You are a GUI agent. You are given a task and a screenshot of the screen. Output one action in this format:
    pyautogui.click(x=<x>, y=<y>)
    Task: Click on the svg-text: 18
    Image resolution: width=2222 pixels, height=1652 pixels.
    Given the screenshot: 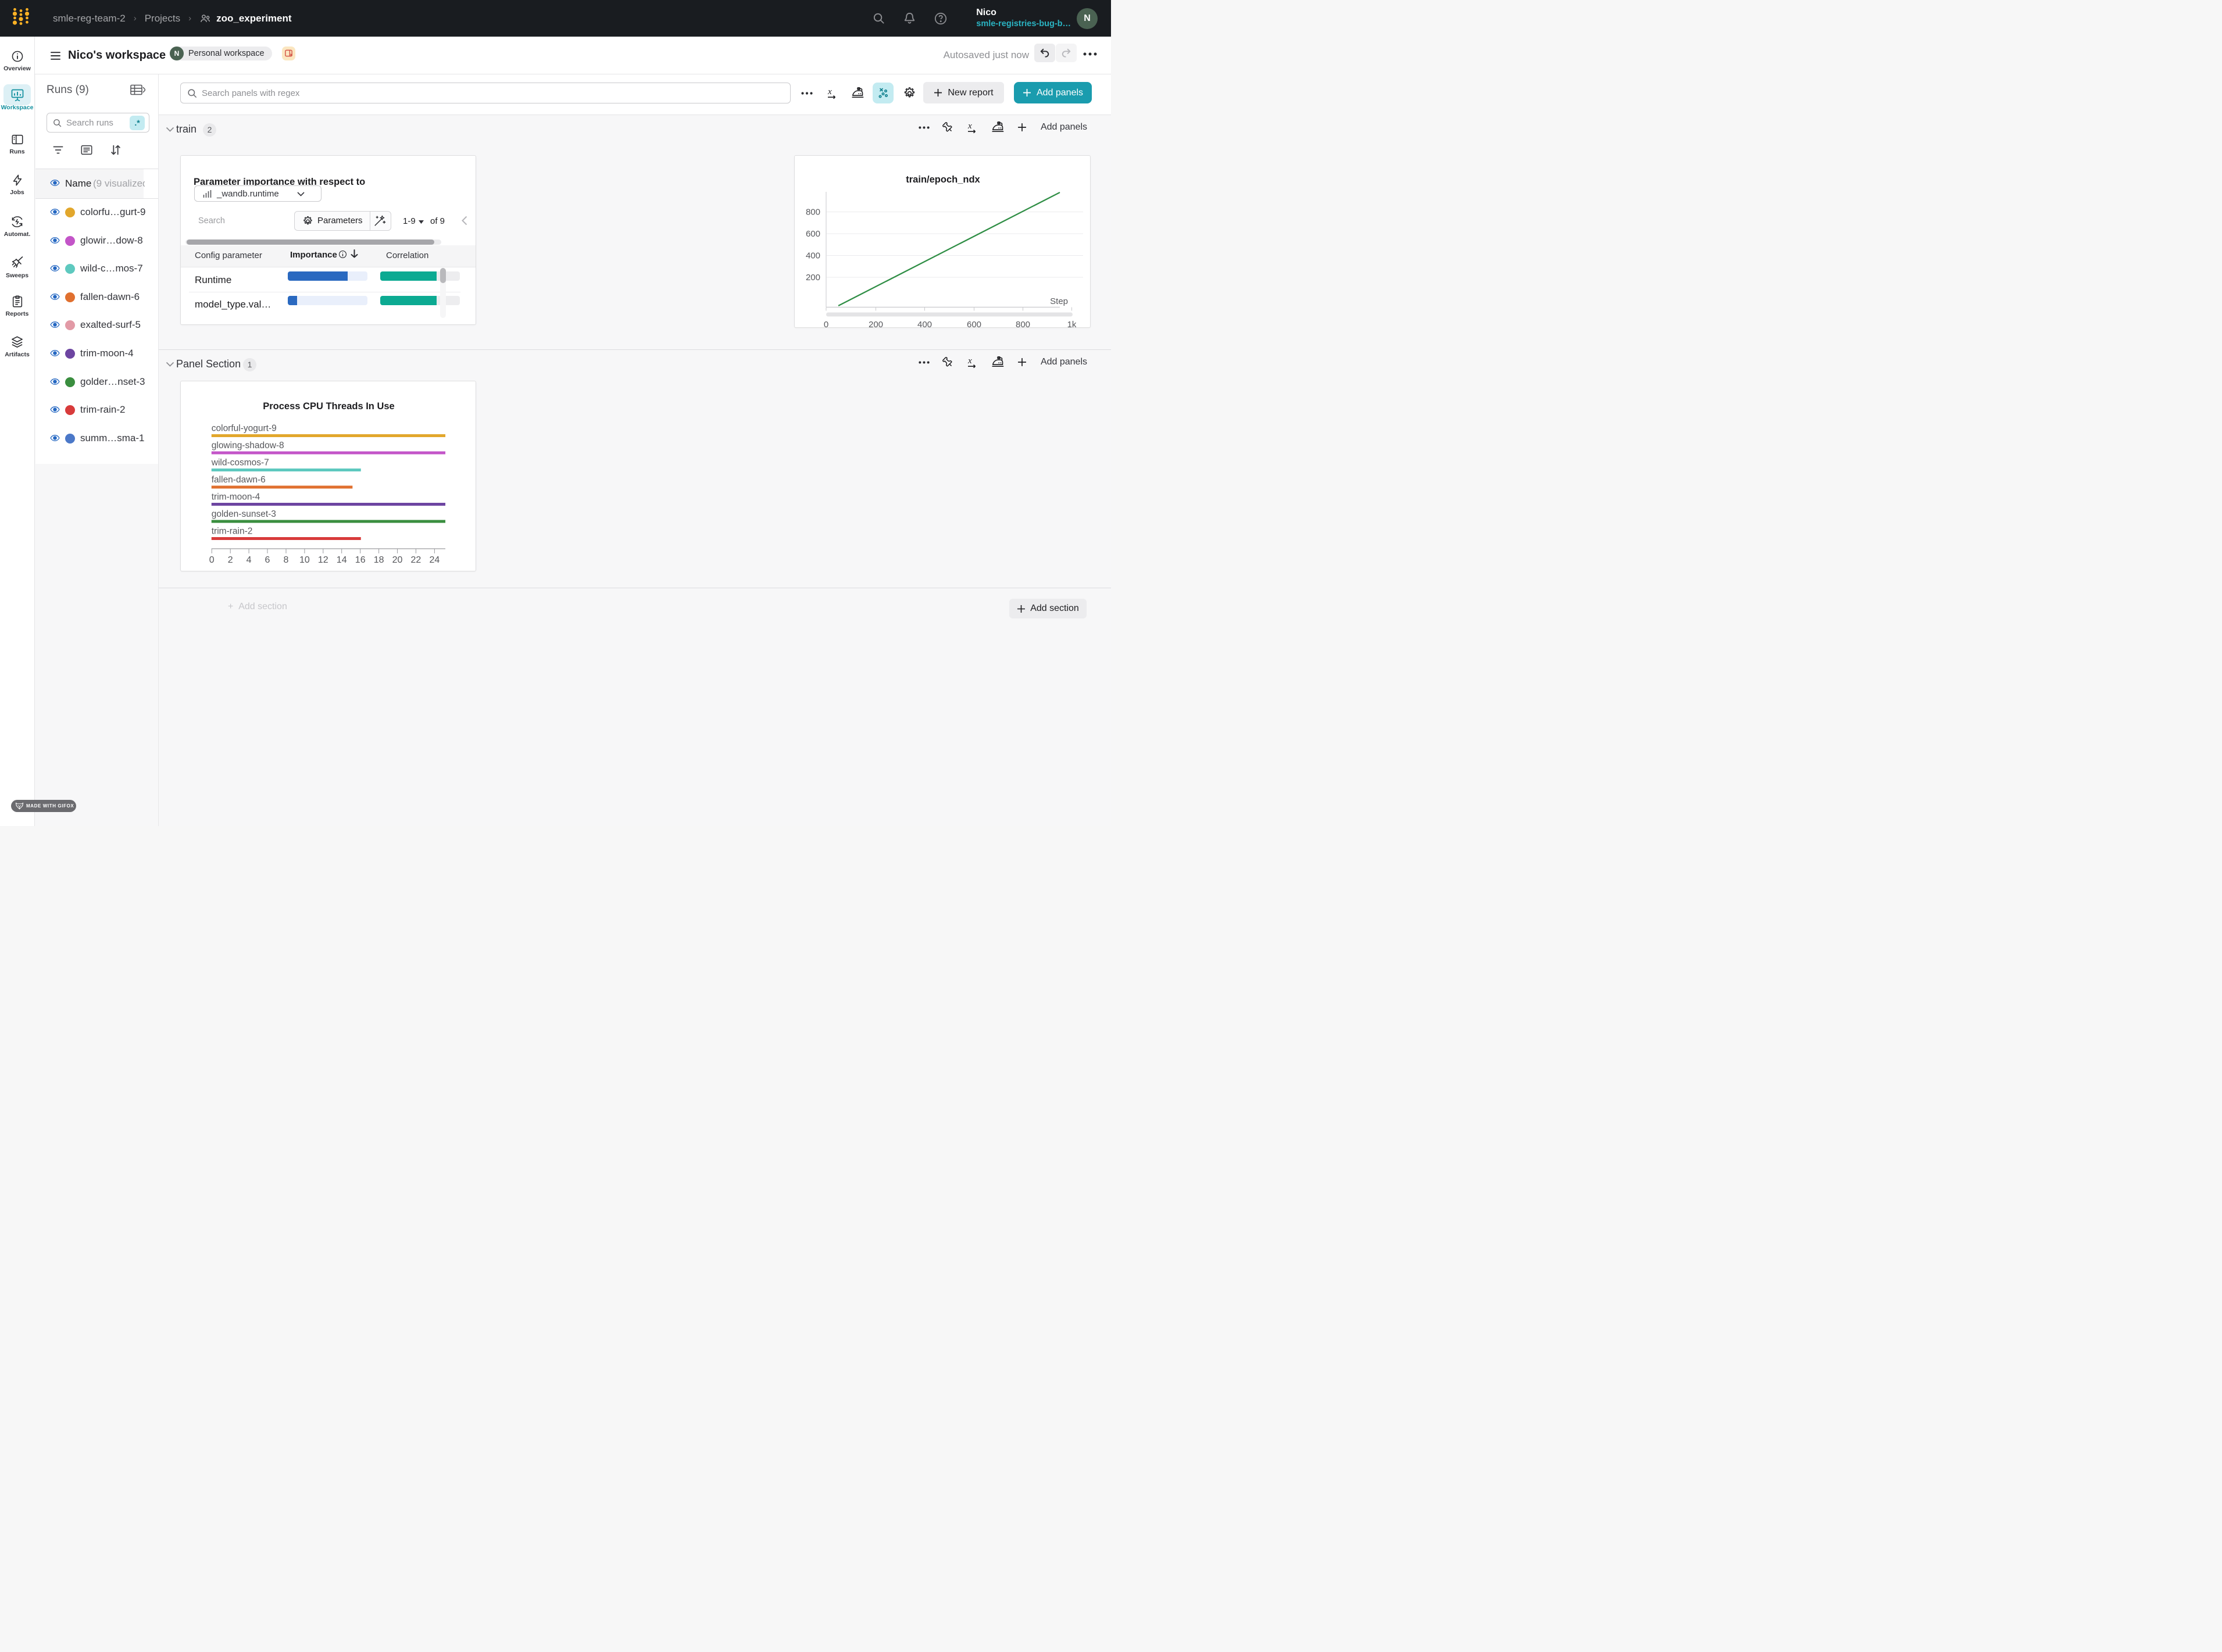 What is the action you would take?
    pyautogui.click(x=379, y=560)
    